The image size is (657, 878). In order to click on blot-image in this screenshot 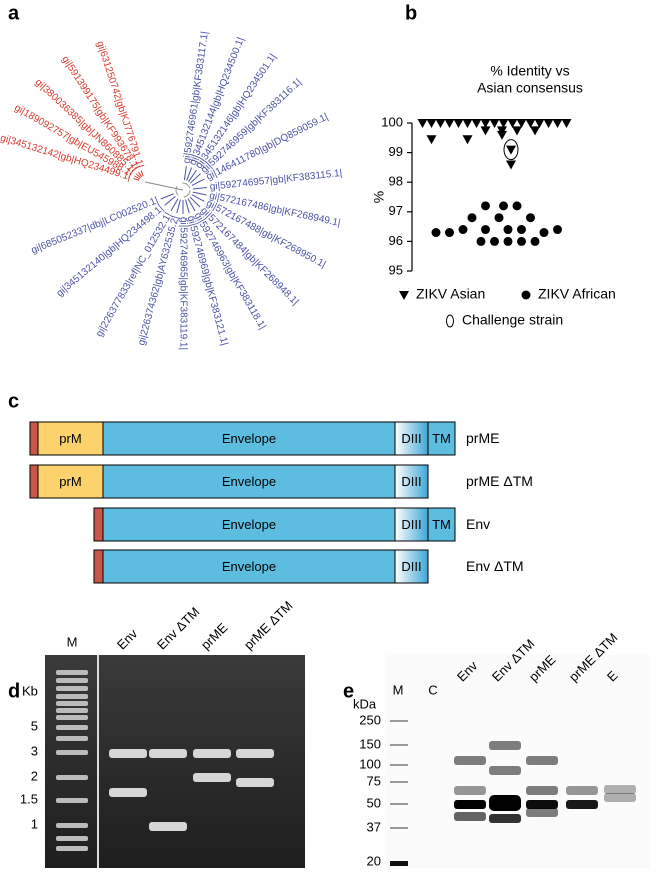, I will do `click(517, 761)`.